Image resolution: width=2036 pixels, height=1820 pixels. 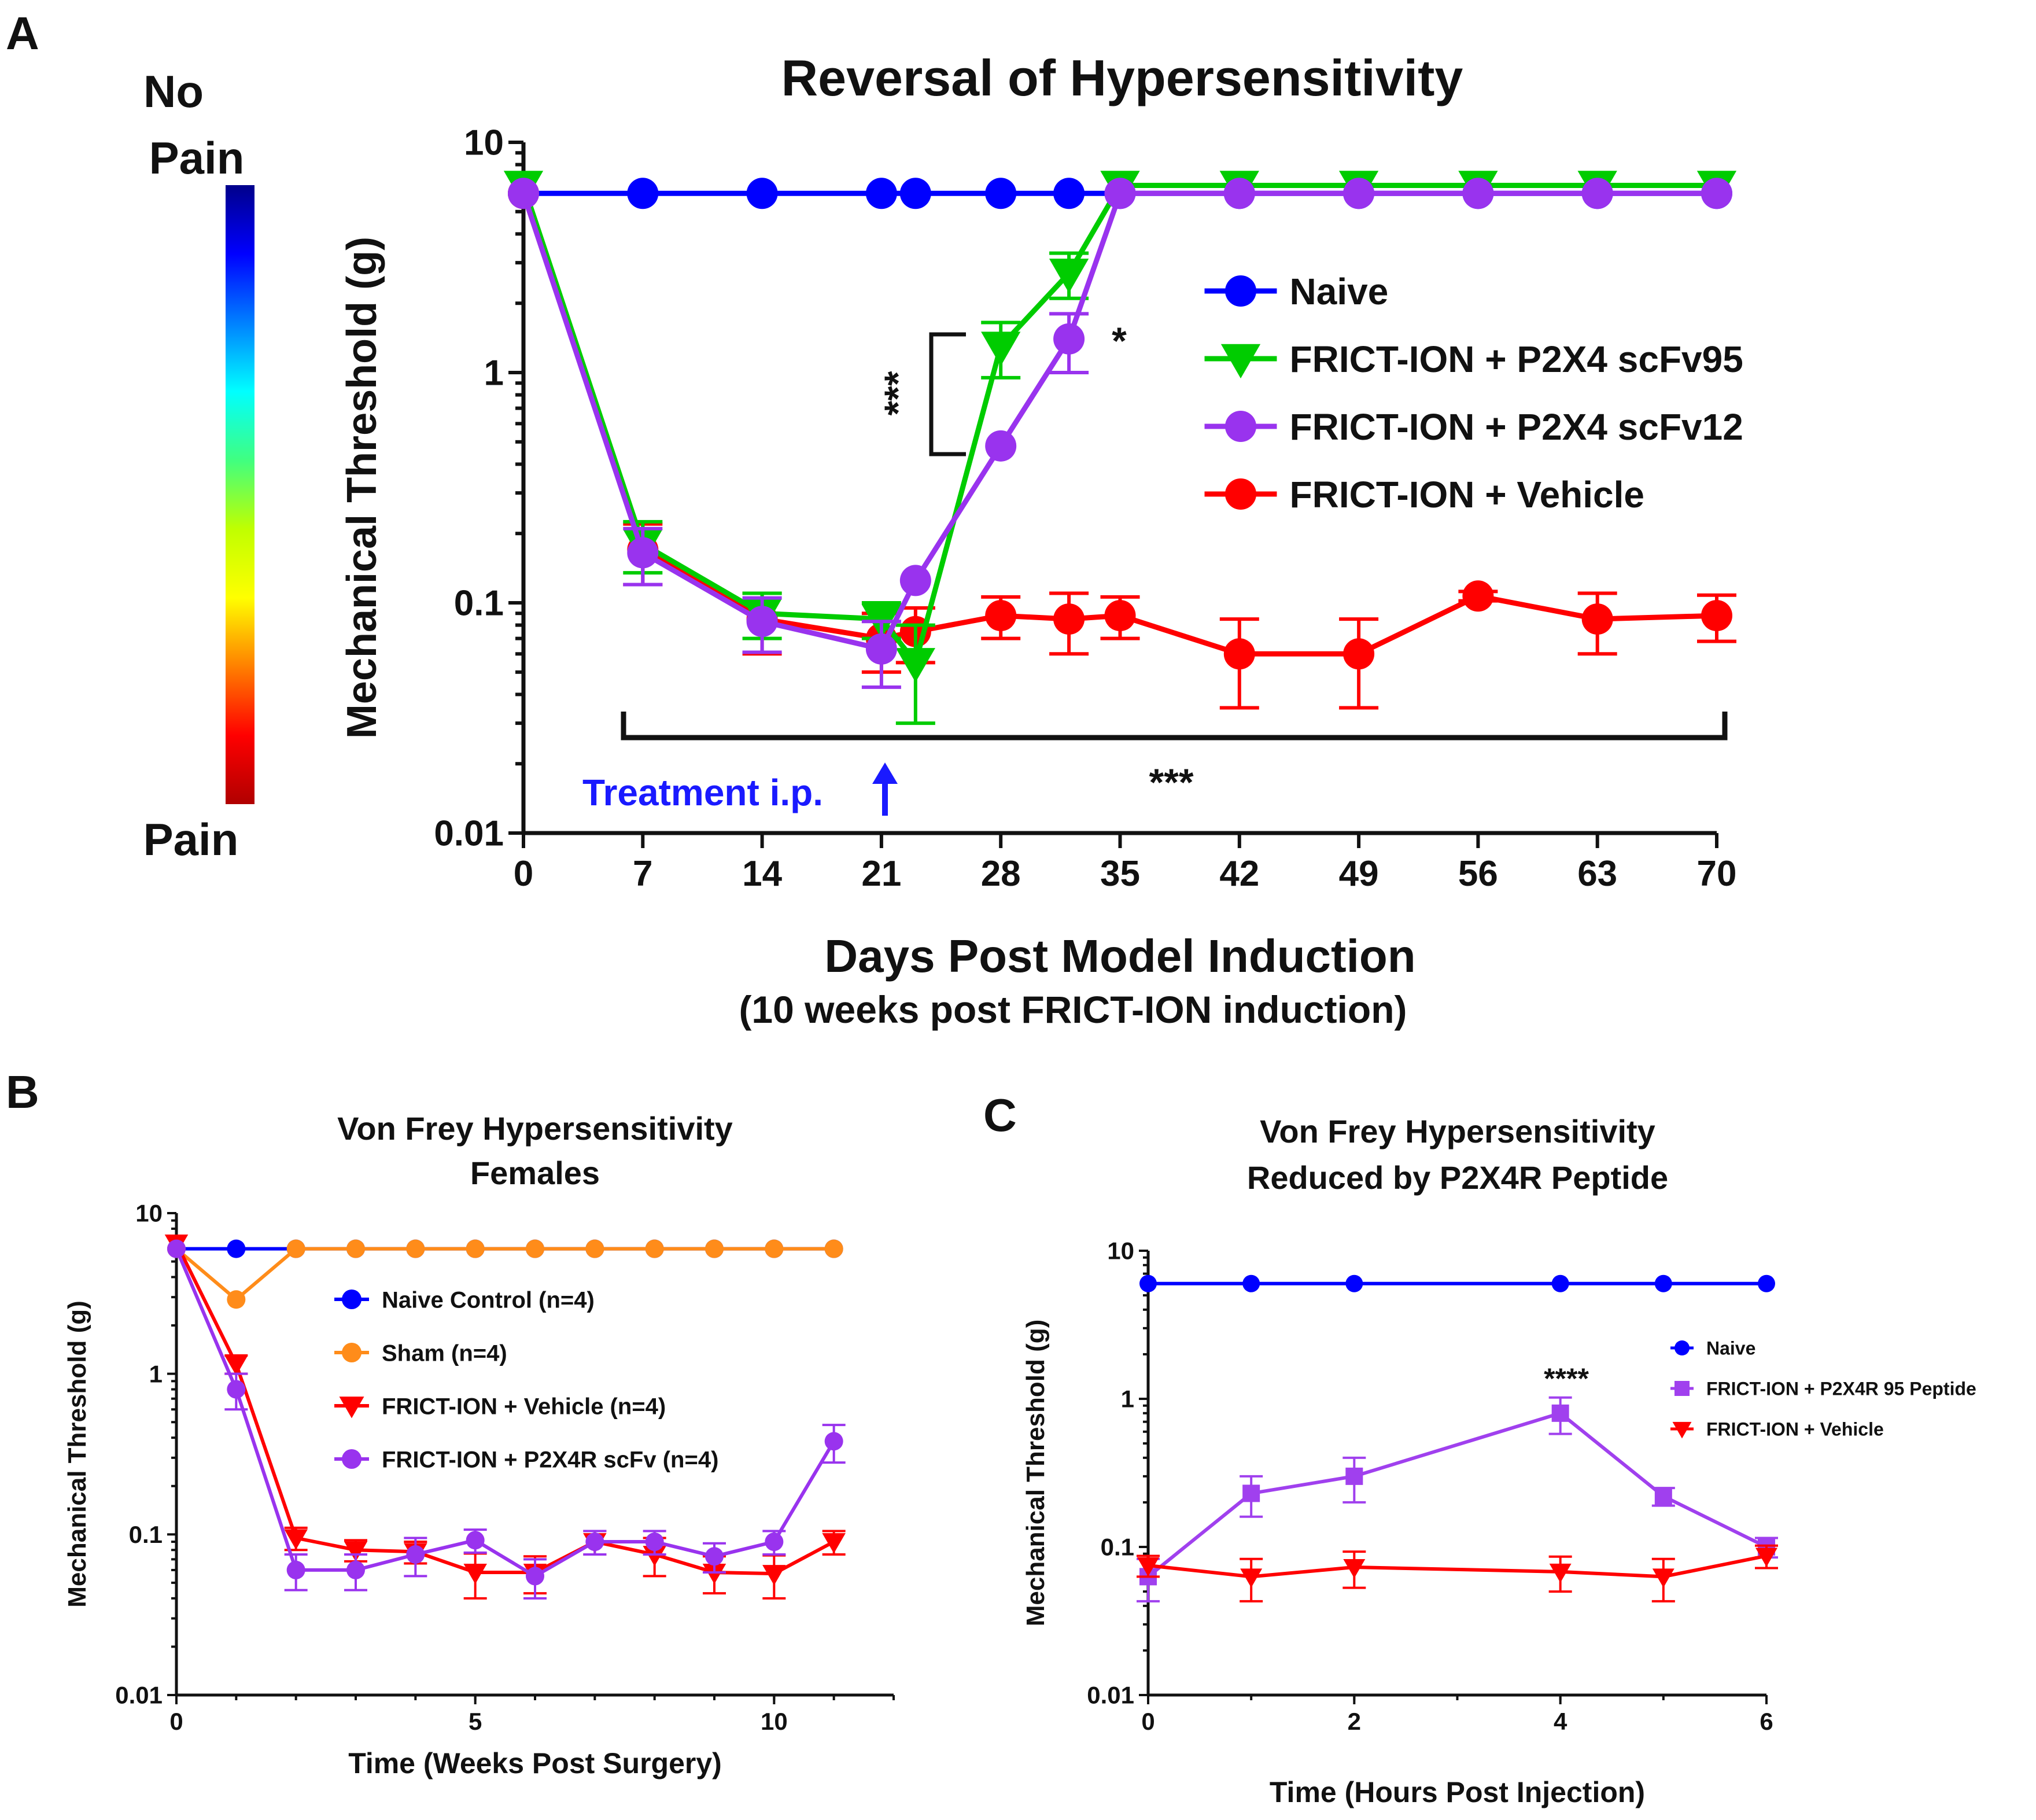 What do you see at coordinates (1239, 874) in the screenshot?
I see `x-tick-label: 42` at bounding box center [1239, 874].